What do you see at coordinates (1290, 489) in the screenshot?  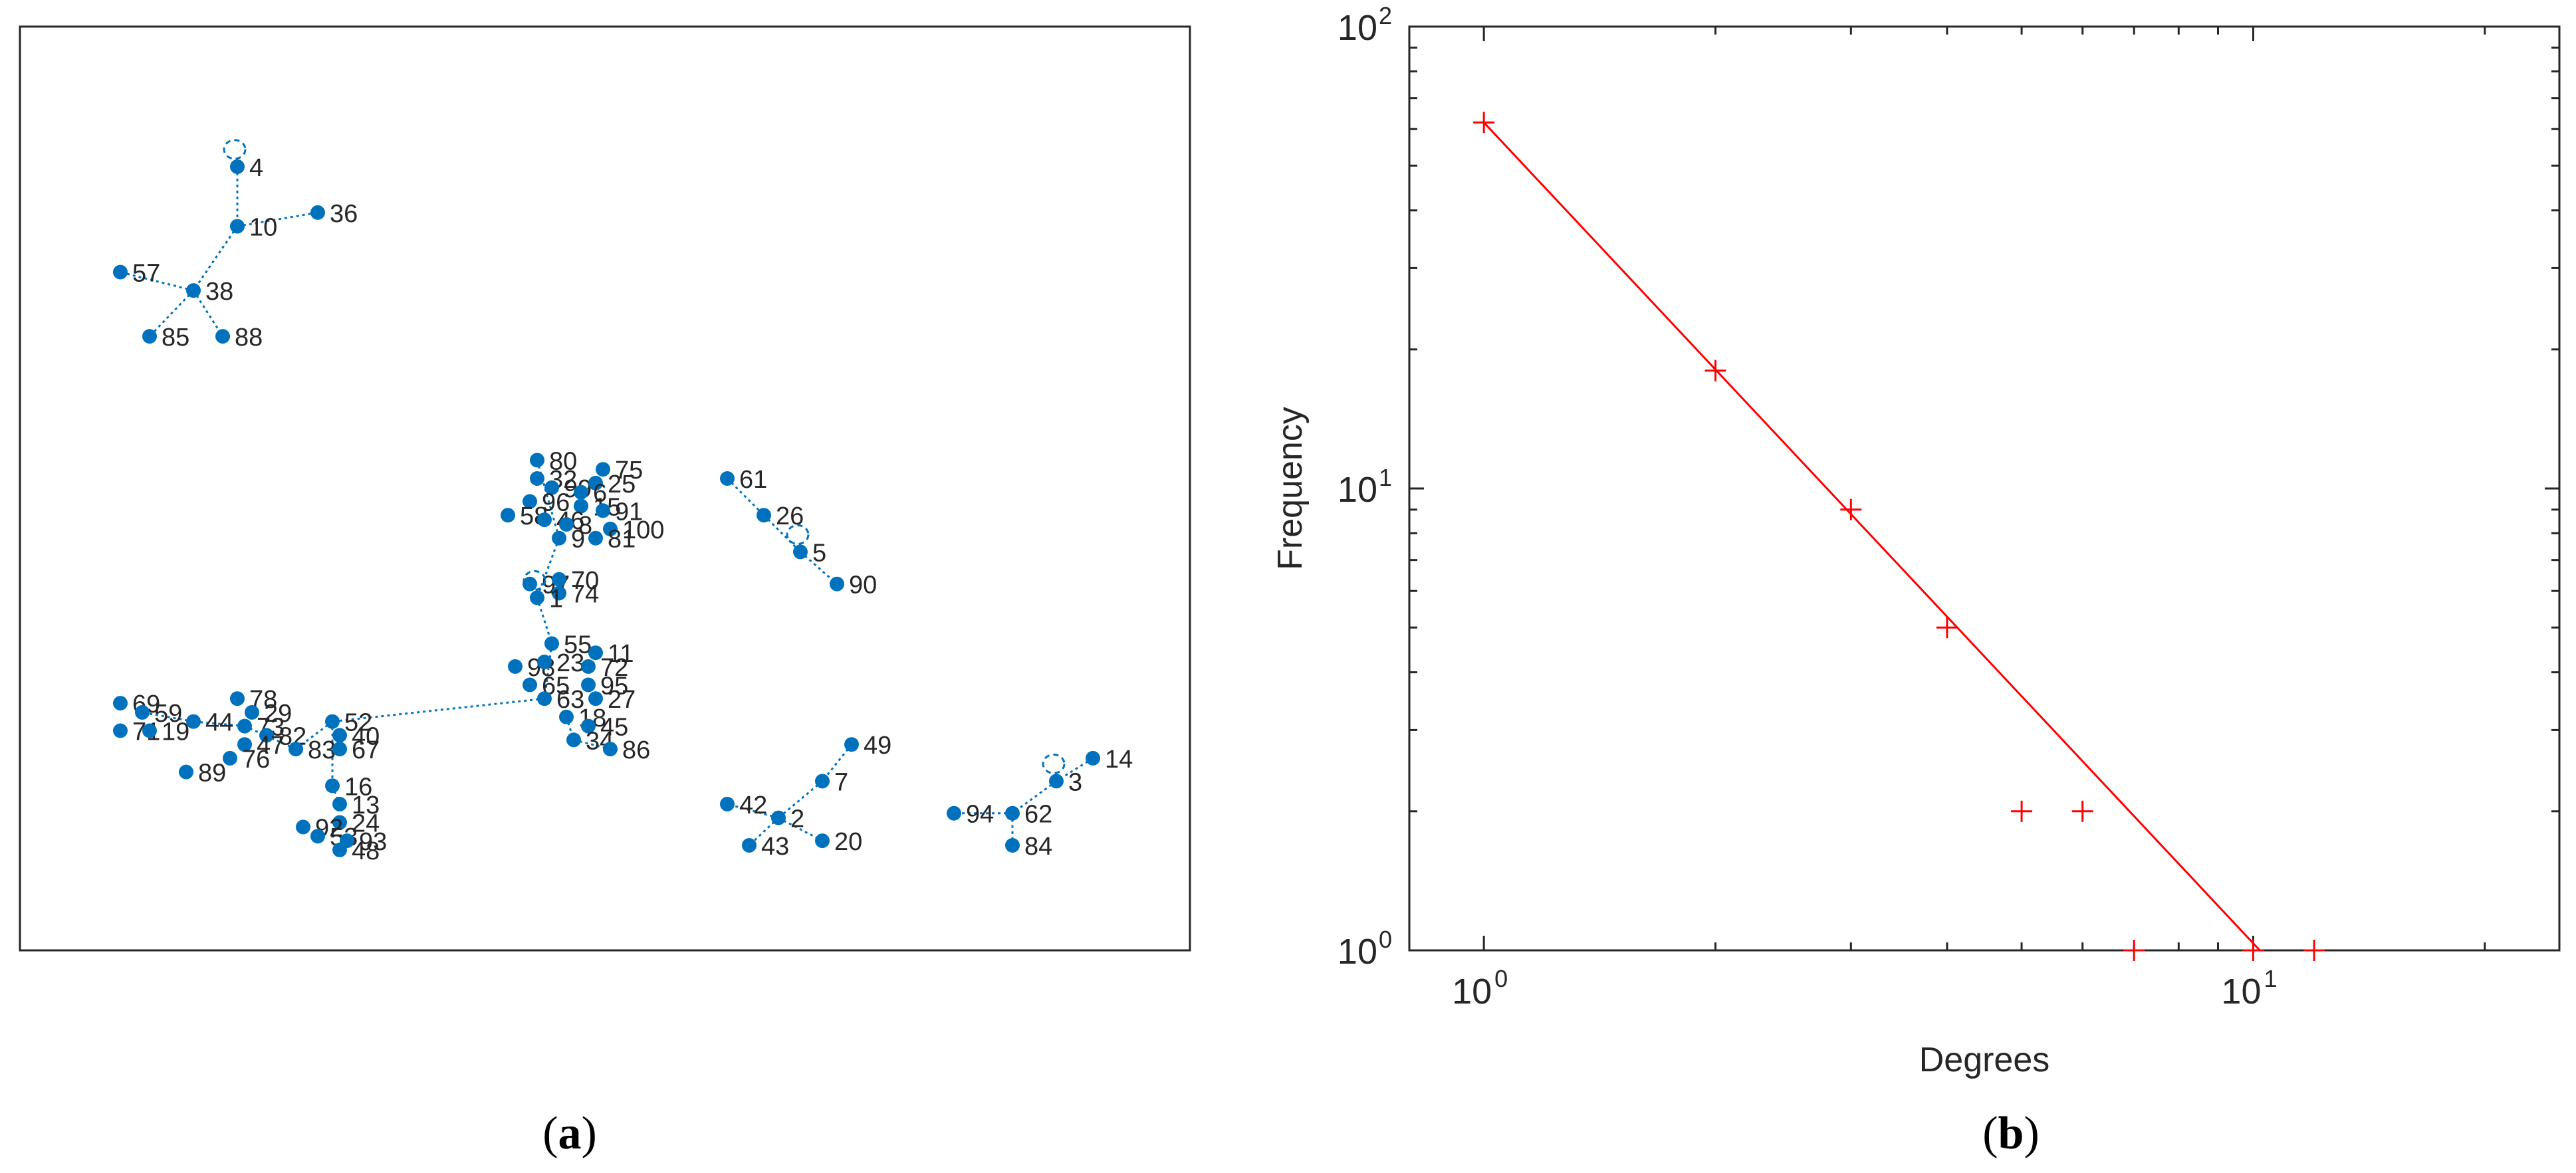 I see `y-axis-label: Frequency` at bounding box center [1290, 489].